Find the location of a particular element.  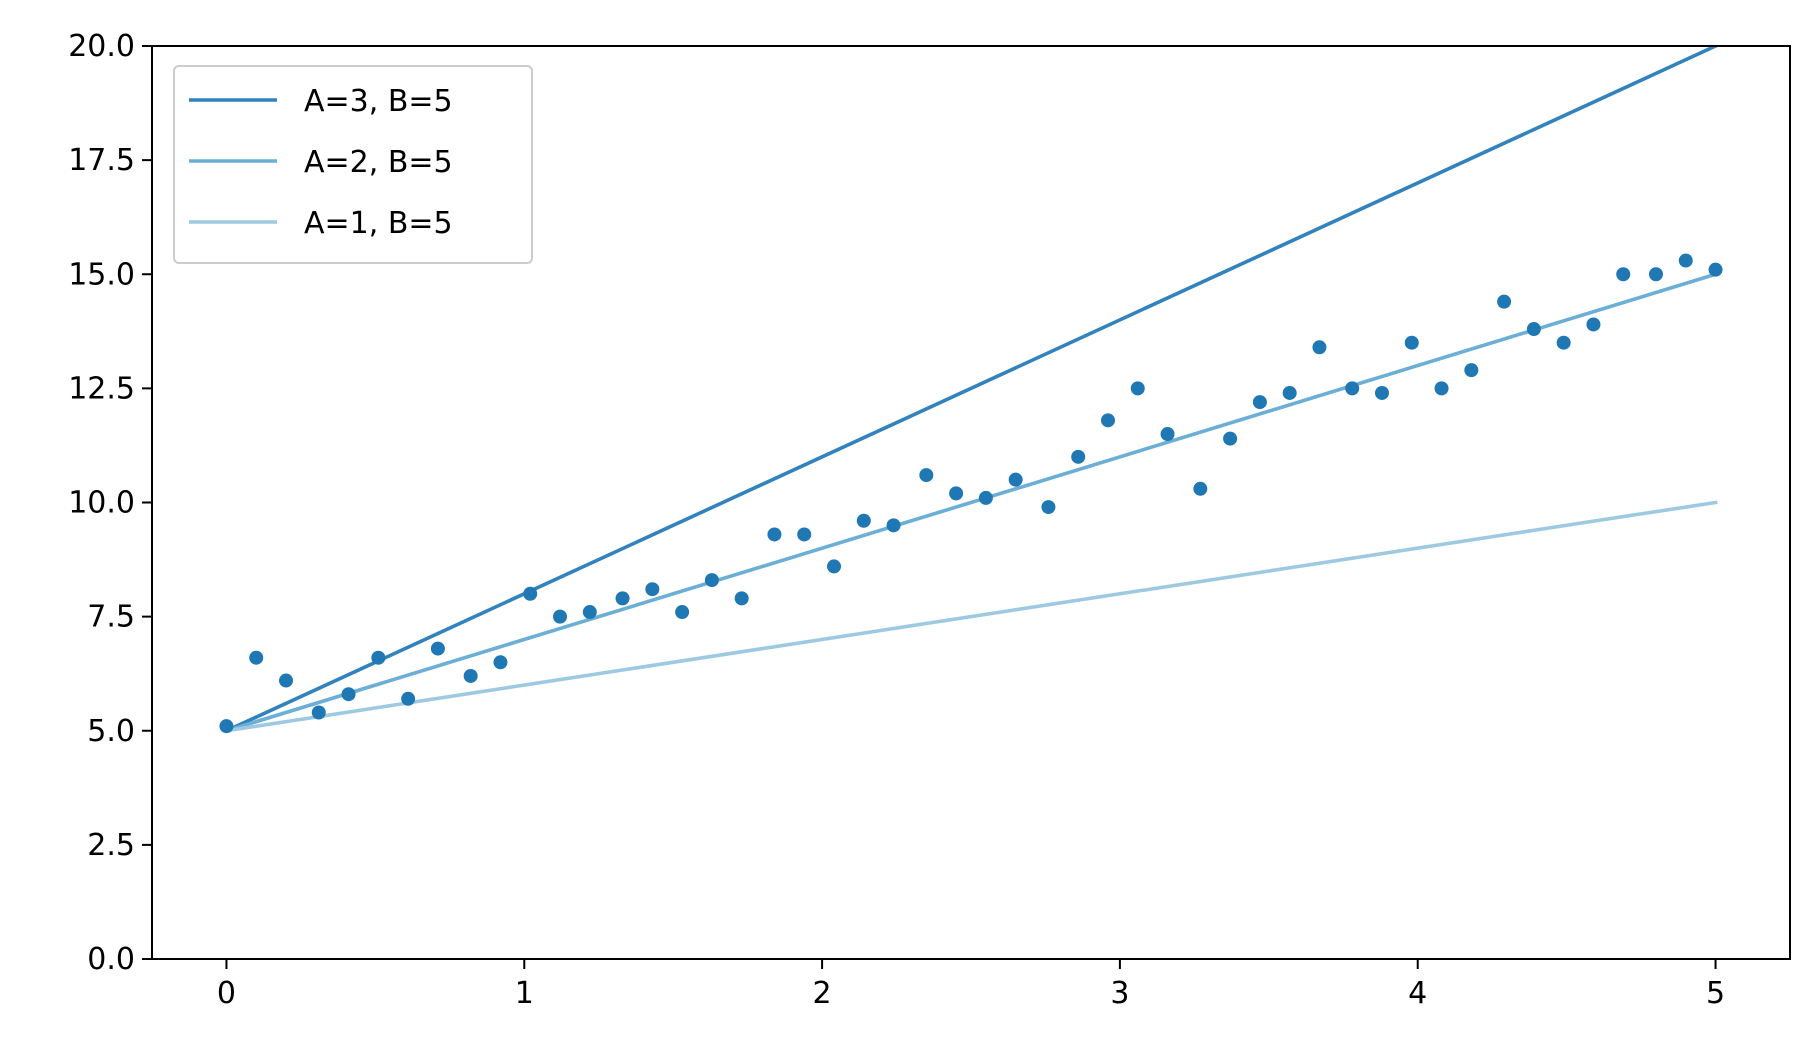

y-tick-label: 2.5 is located at coordinates (111, 845).